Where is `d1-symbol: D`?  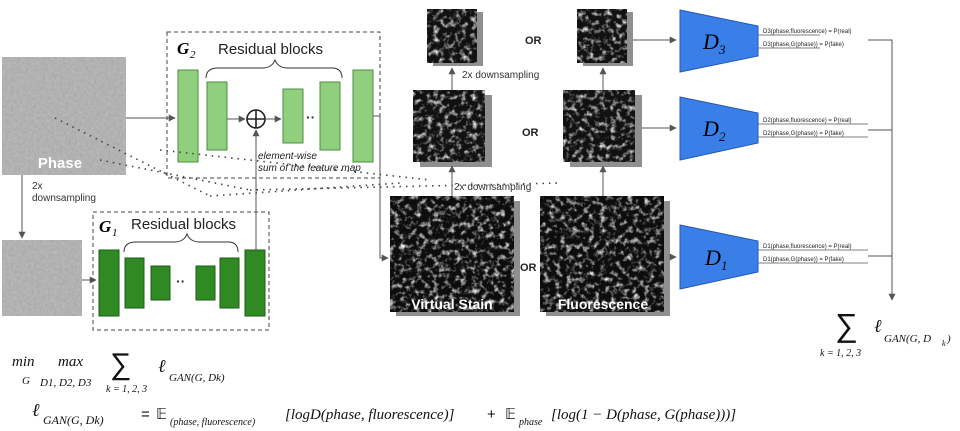
d1-symbol: D is located at coordinates (712, 257).